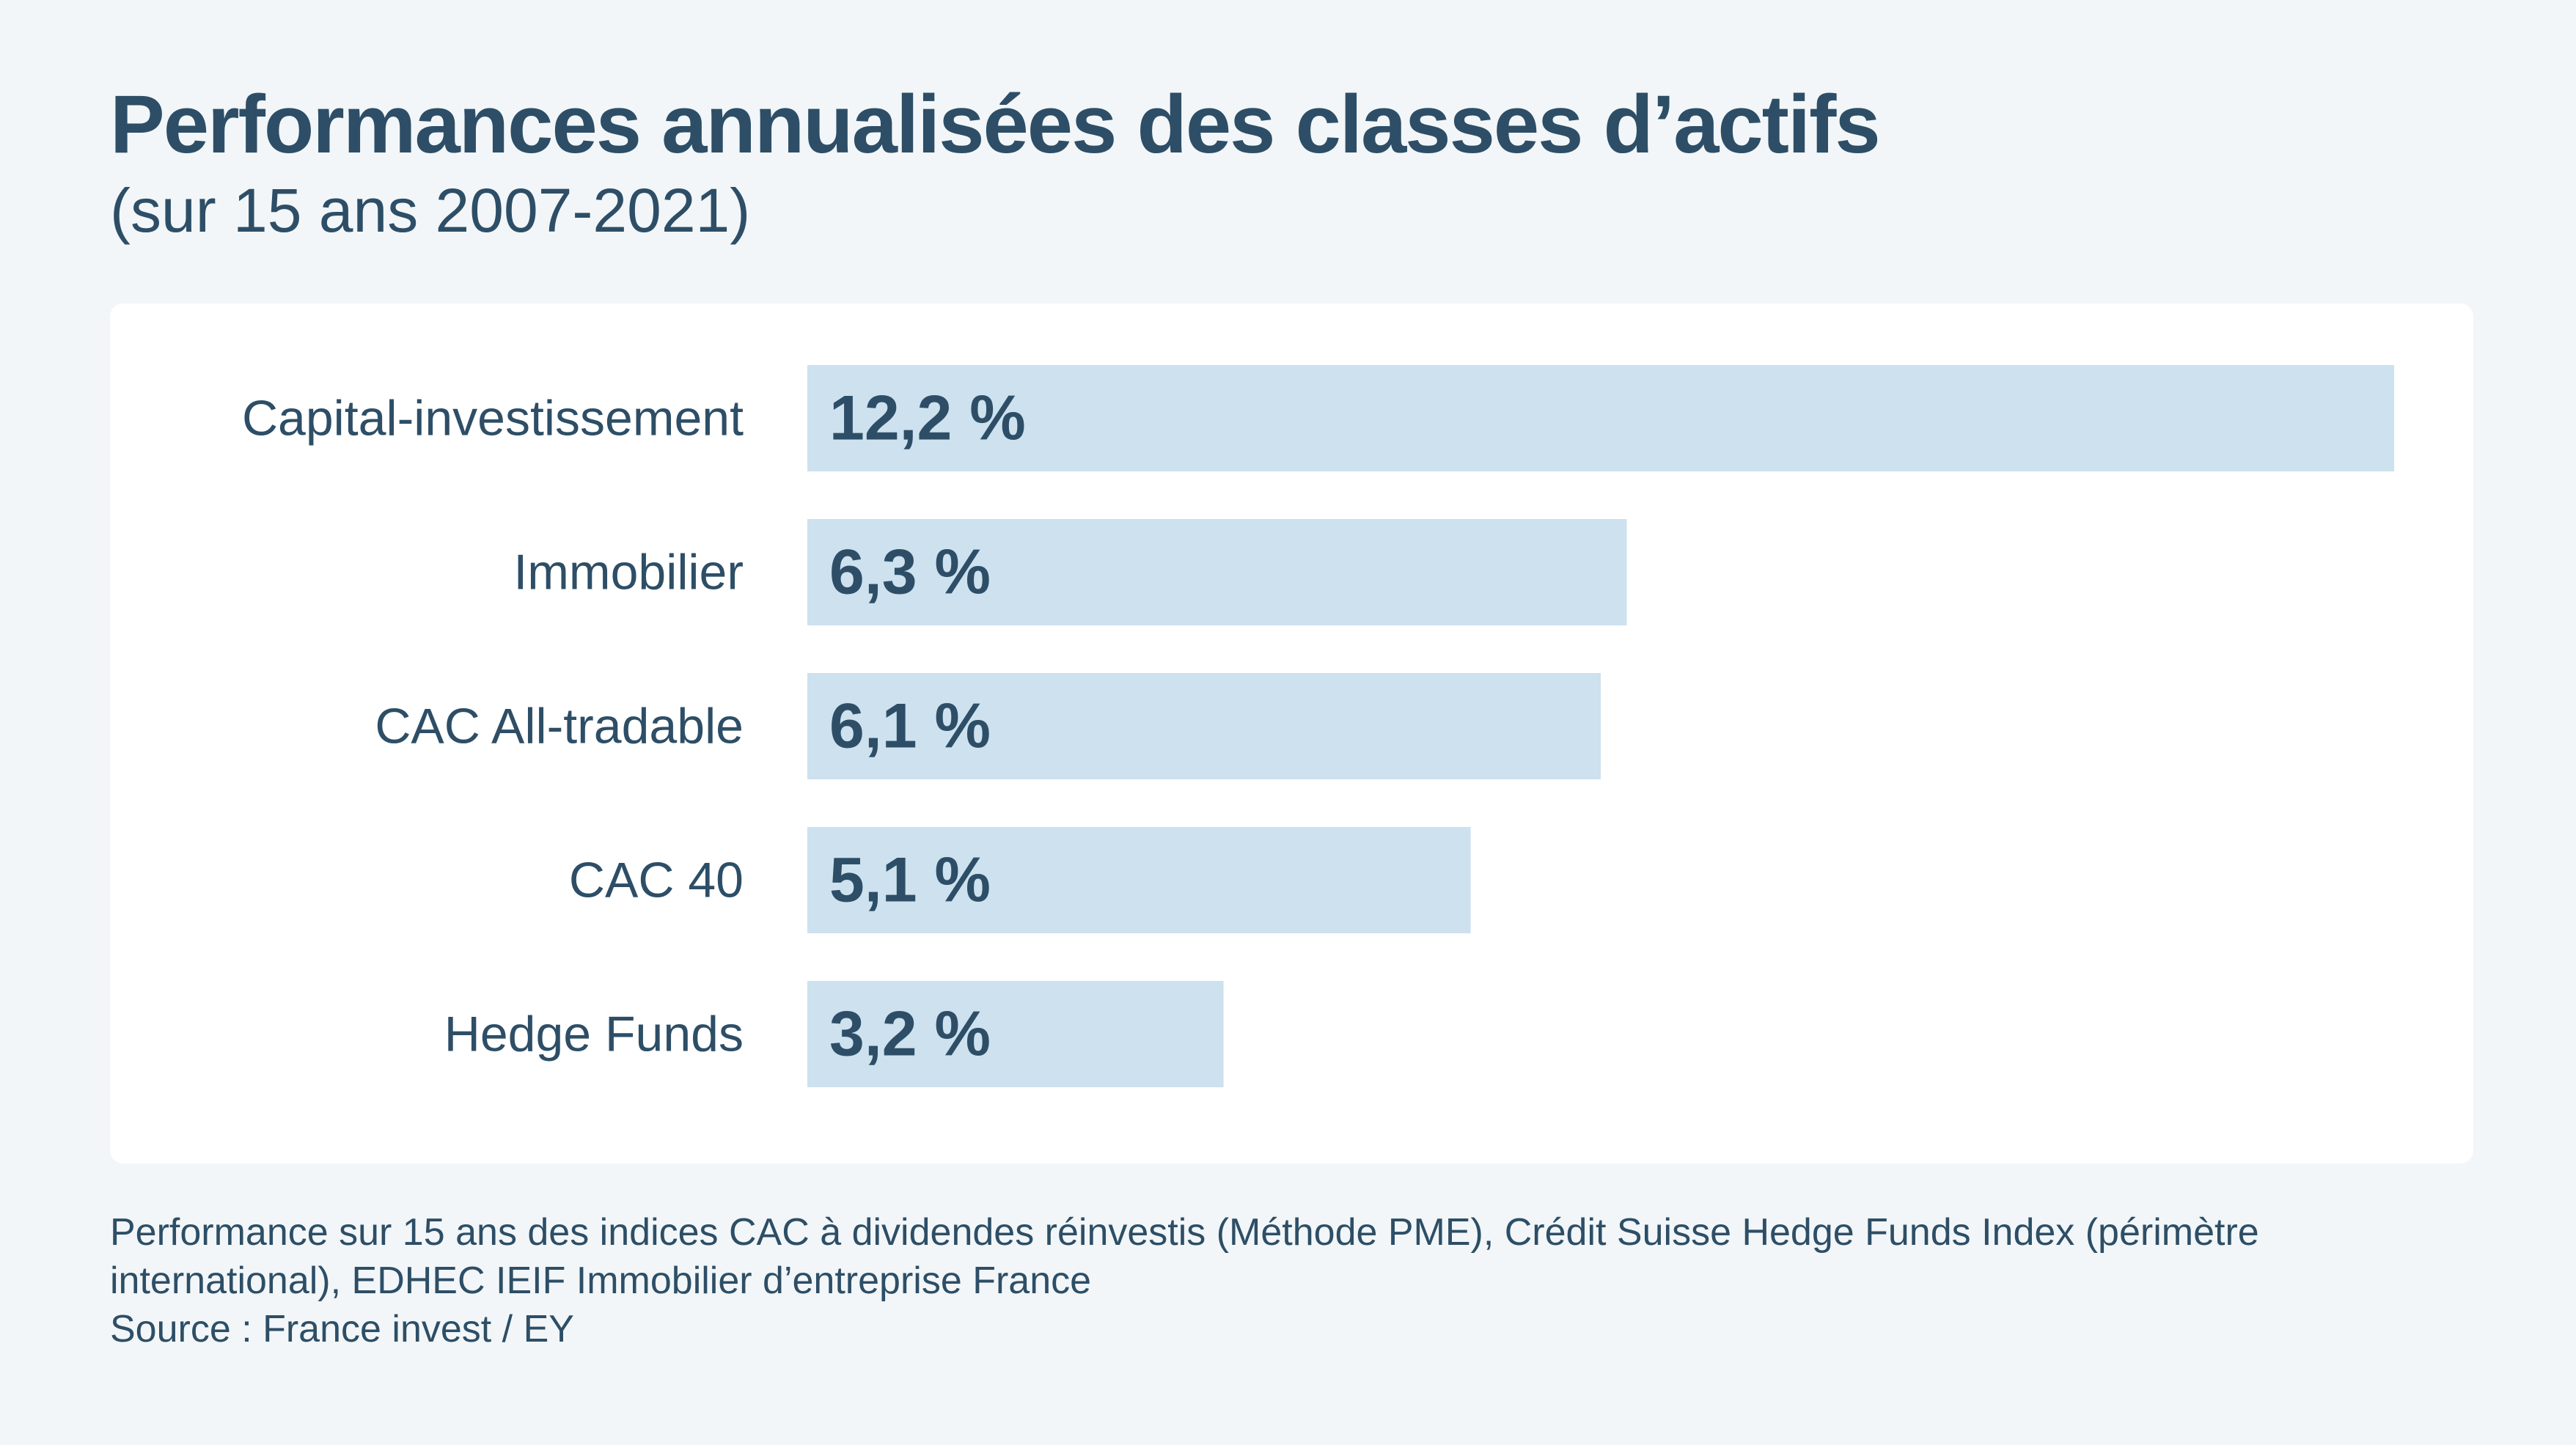  I want to click on value-label-2: 6,1 %, so click(910, 727).